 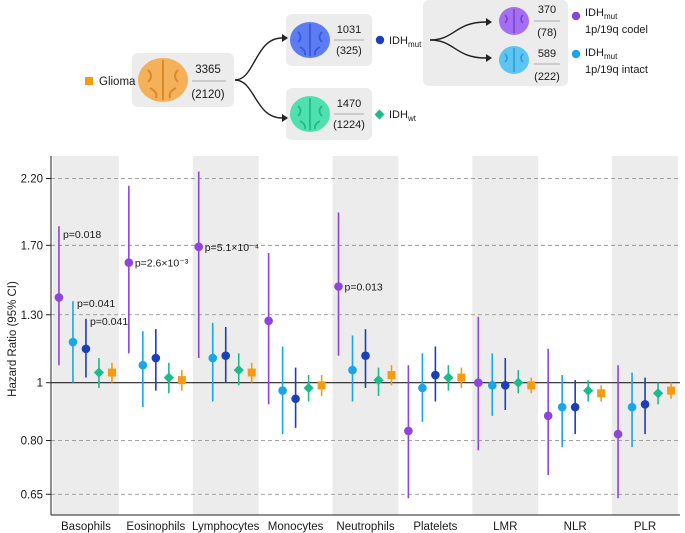 What do you see at coordinates (349, 104) in the screenshot?
I see `idh-wt-count: 1470` at bounding box center [349, 104].